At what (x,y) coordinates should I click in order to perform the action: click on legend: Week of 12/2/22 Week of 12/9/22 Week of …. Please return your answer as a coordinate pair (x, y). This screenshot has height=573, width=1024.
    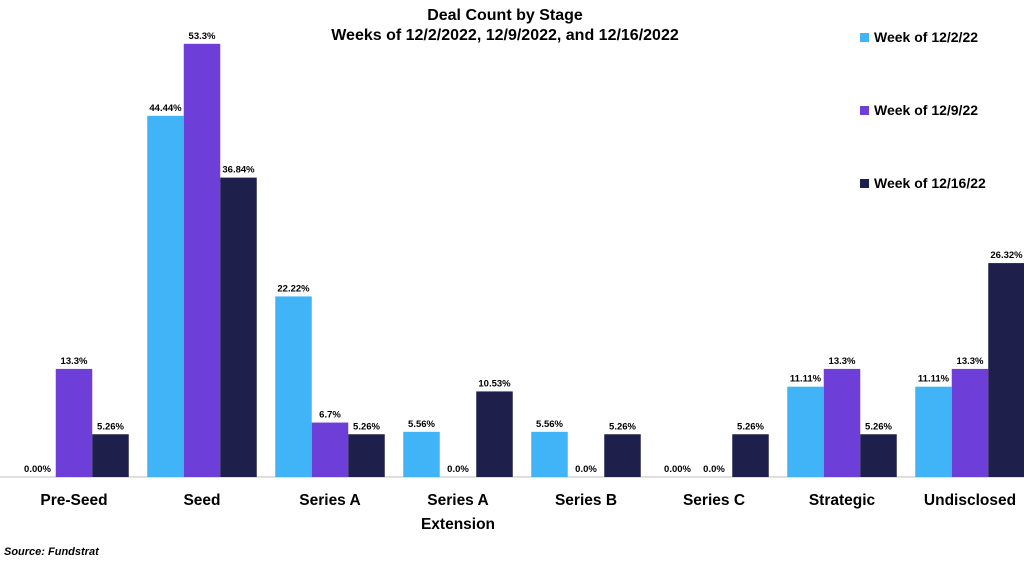
    Looking at the image, I should click on (942, 100).